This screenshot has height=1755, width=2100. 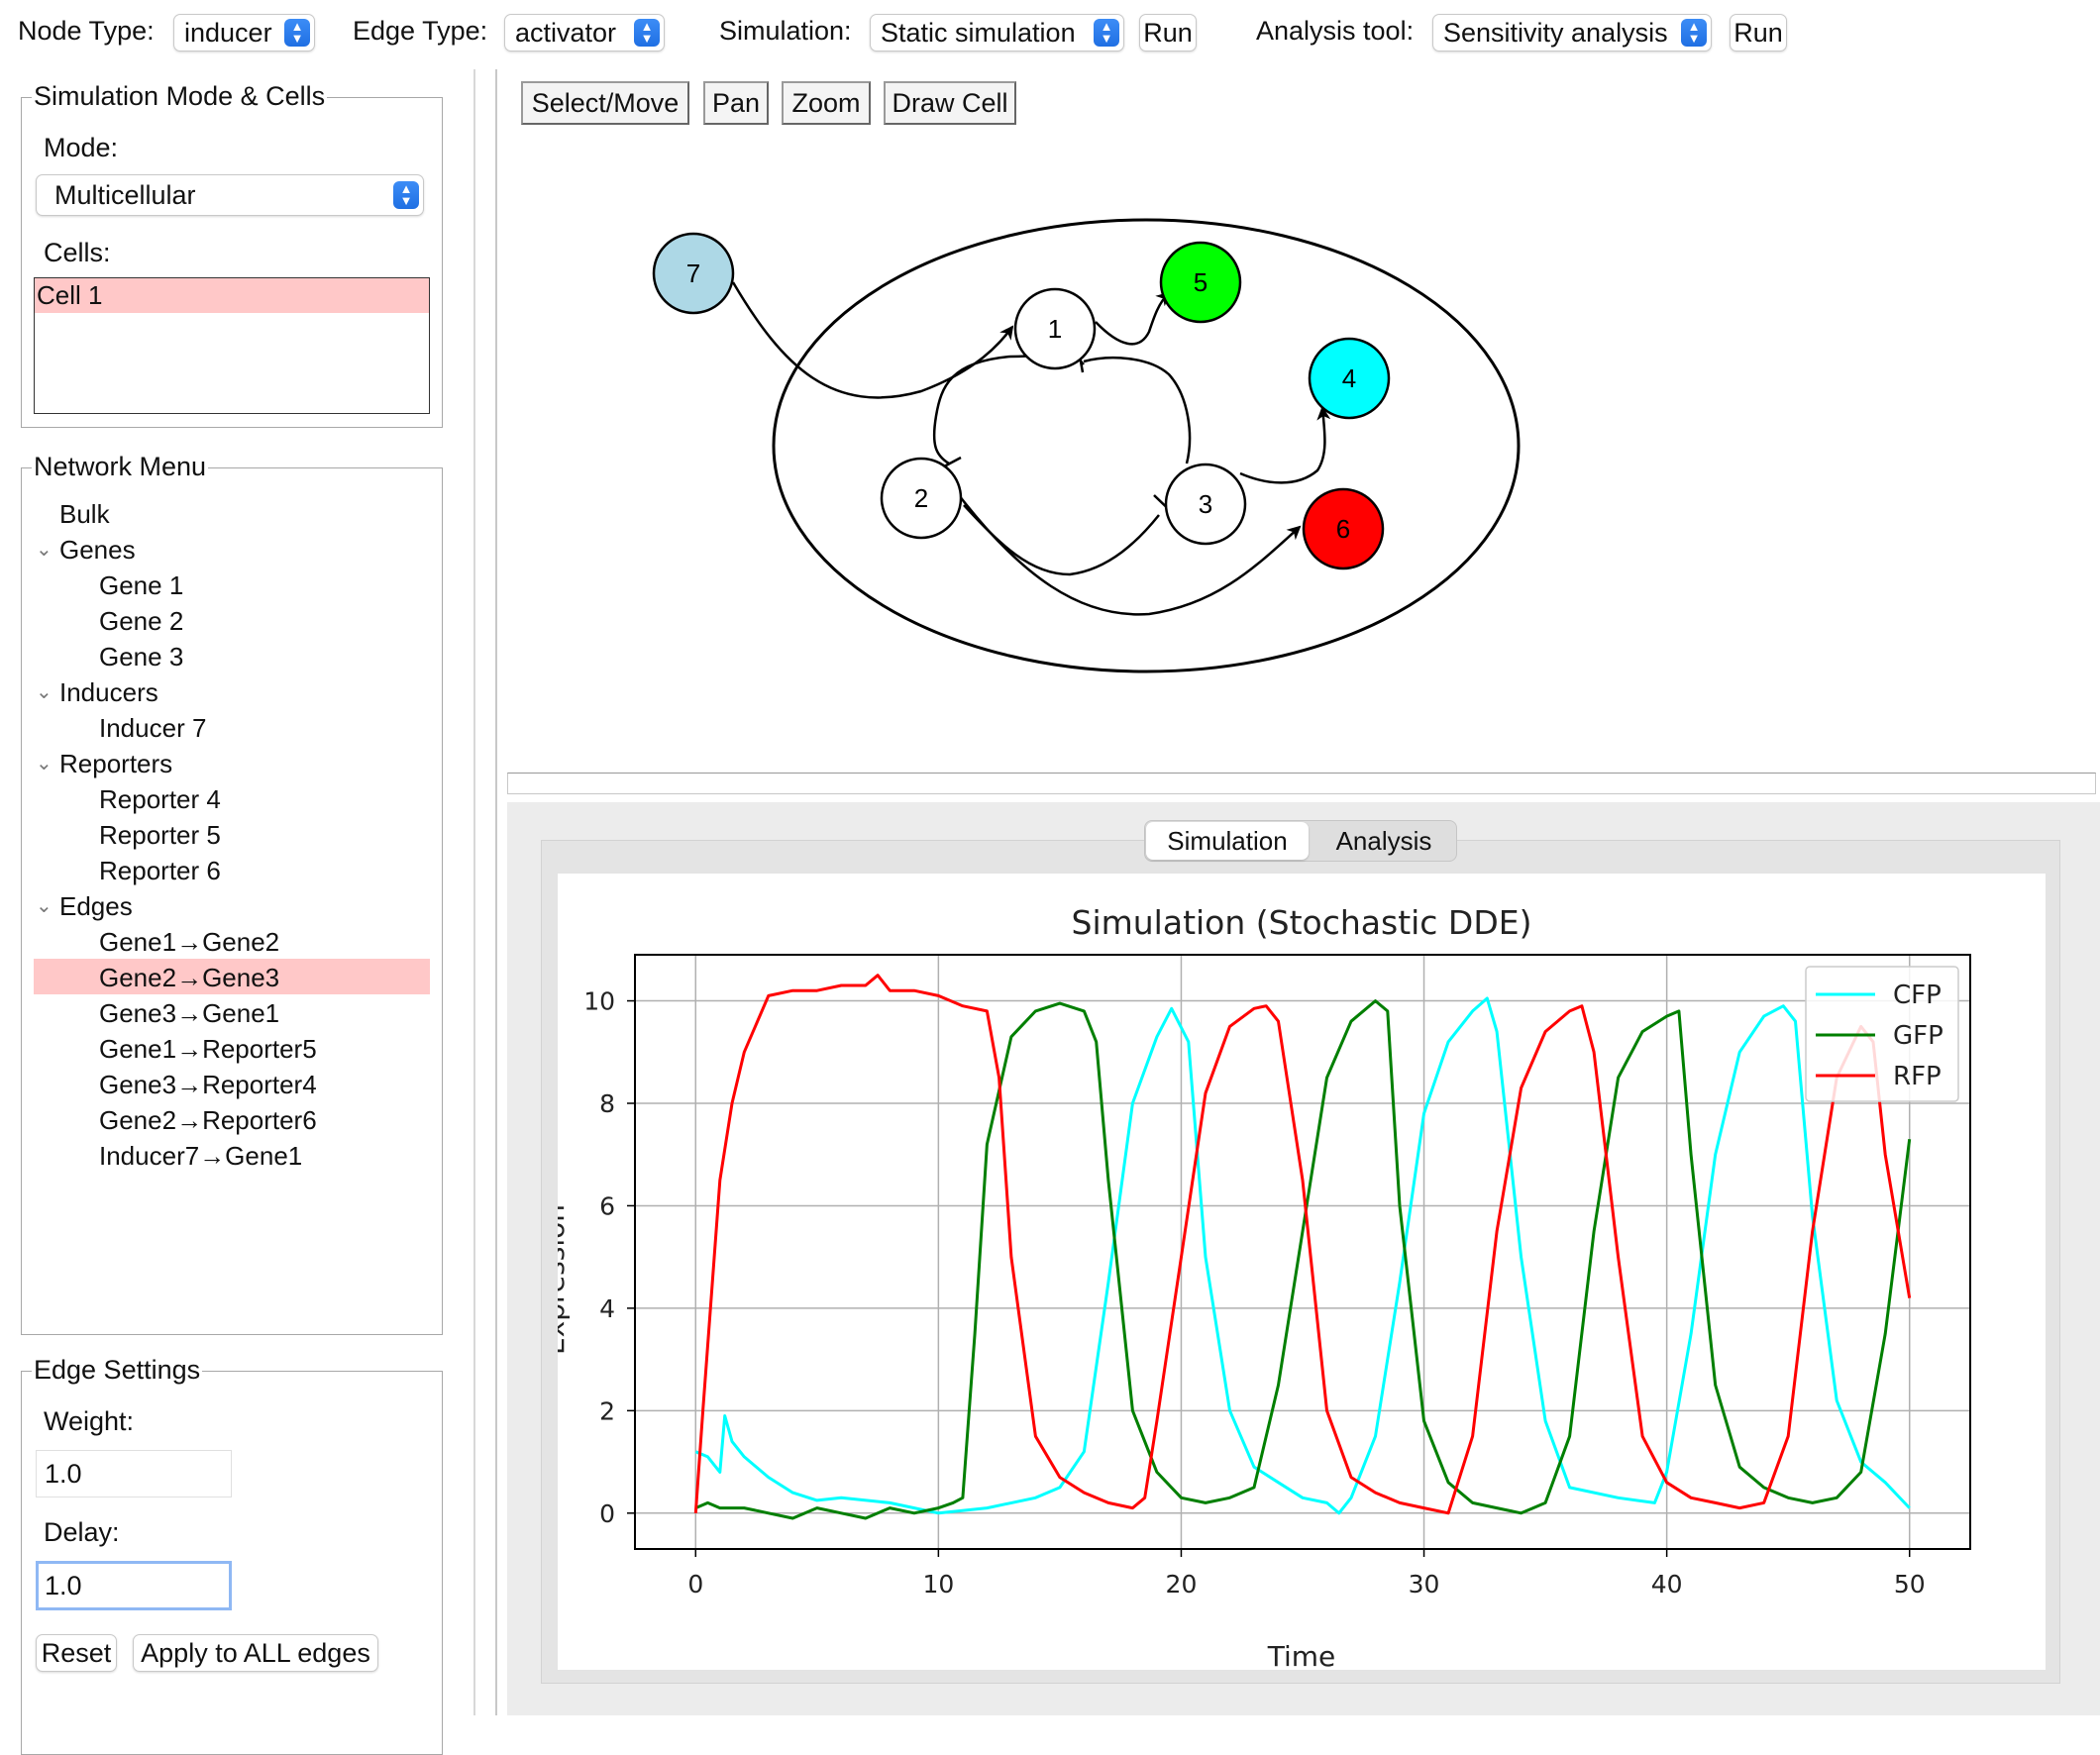 What do you see at coordinates (1302, 922) in the screenshot?
I see `chart-title: Simulation (Stochastic DDE)` at bounding box center [1302, 922].